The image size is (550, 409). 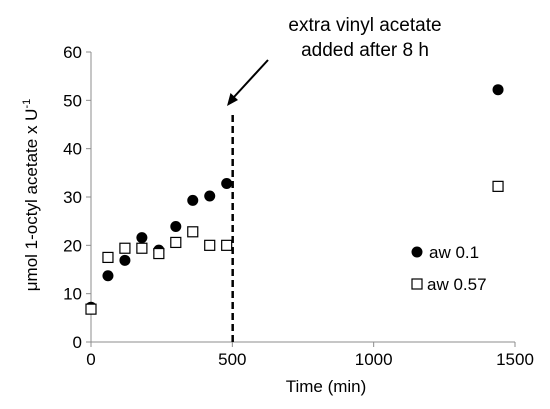 I want to click on y-axis-title-superscript: -1, so click(x=27, y=104).